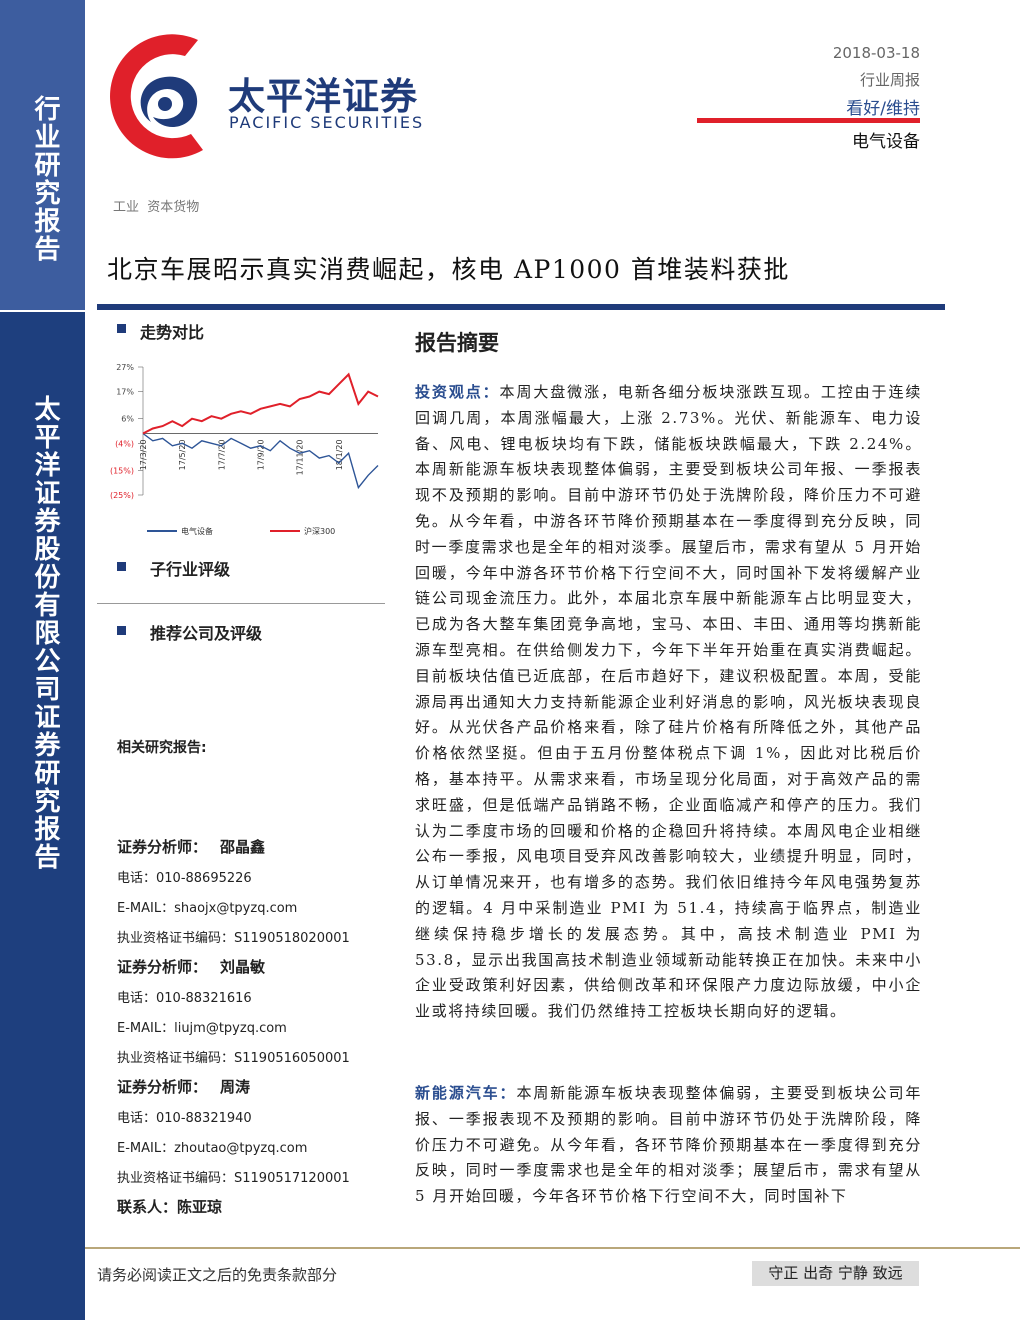  I want to click on analyst-cert: 执业资格证书编码：S1190516050001, so click(233, 1056).